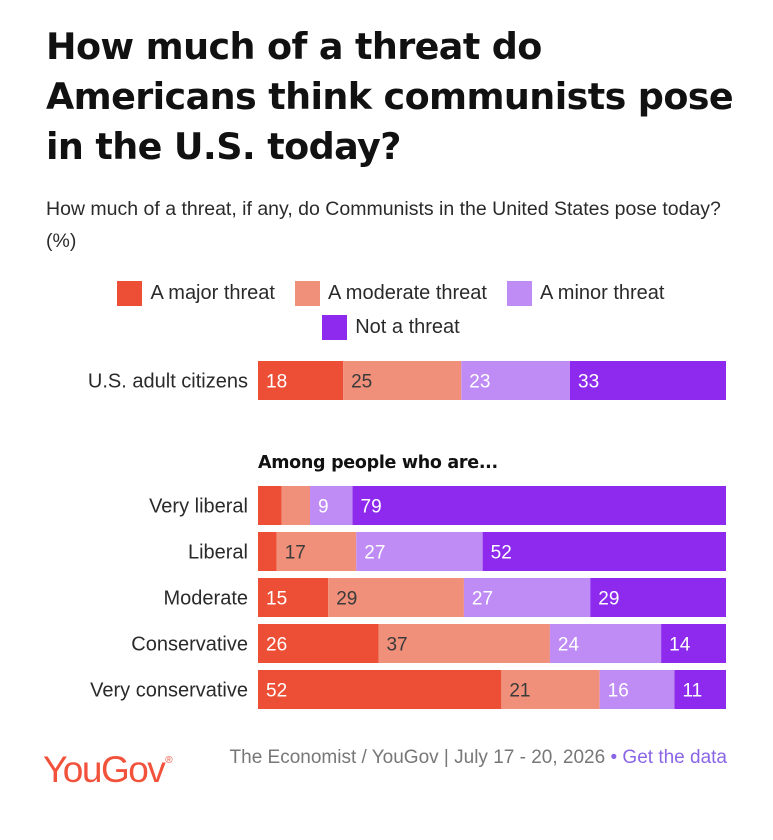 This screenshot has height=840, width=773. Describe the element at coordinates (608, 599) in the screenshot. I see `value-label-moderate-not-a-threat: 29` at that location.